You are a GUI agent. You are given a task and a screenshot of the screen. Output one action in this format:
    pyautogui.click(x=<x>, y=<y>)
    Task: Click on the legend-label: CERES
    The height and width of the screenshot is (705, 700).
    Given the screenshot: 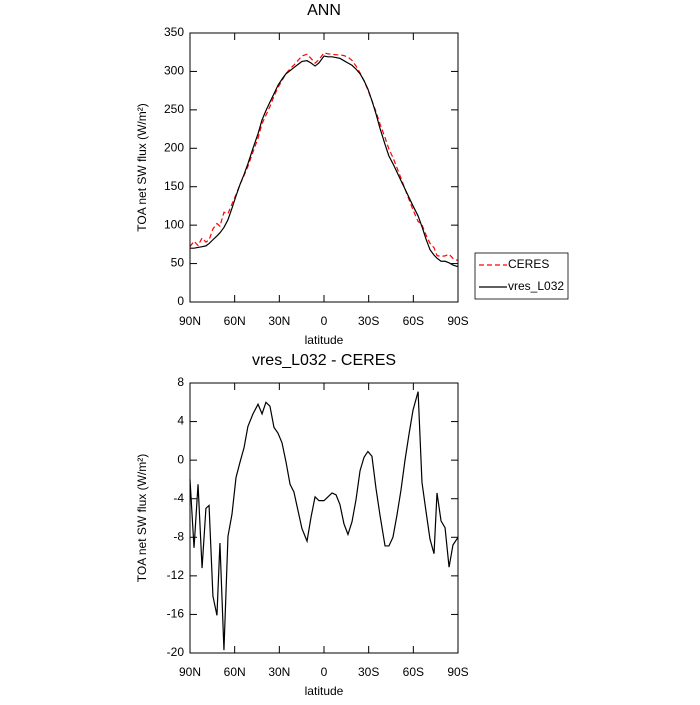 What is the action you would take?
    pyautogui.click(x=528, y=264)
    